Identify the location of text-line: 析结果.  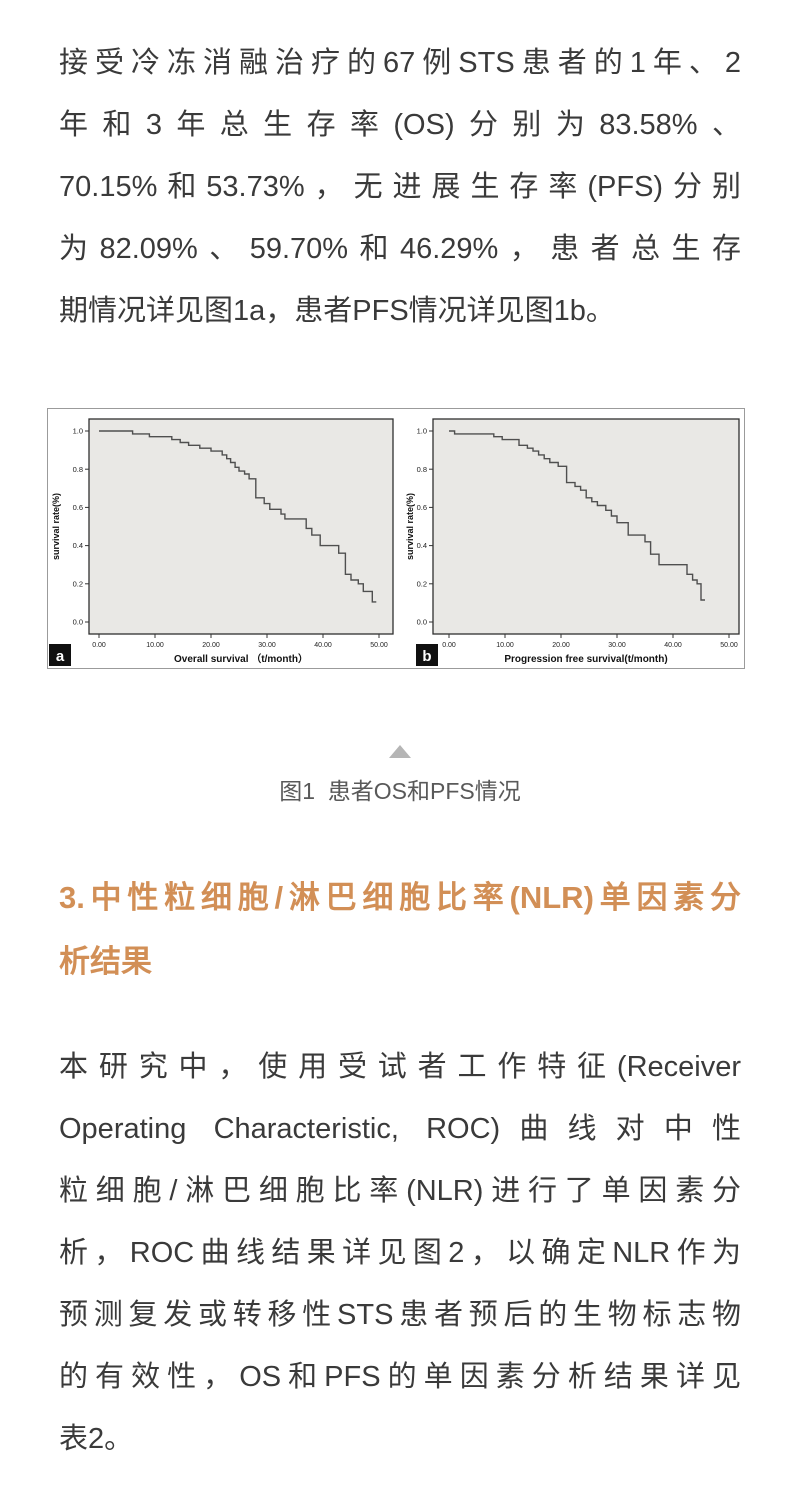
(105, 961).